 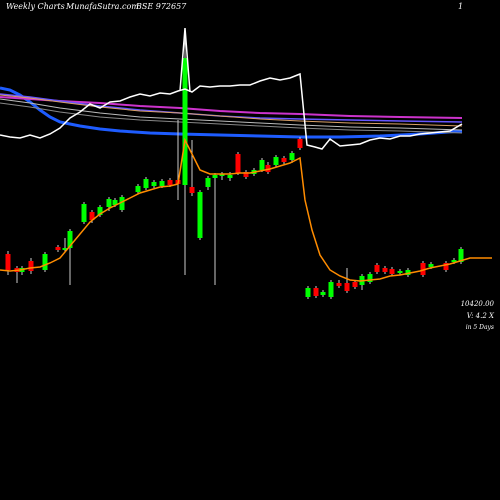 I want to click on last-price-label: 10420.00, so click(x=477, y=304).